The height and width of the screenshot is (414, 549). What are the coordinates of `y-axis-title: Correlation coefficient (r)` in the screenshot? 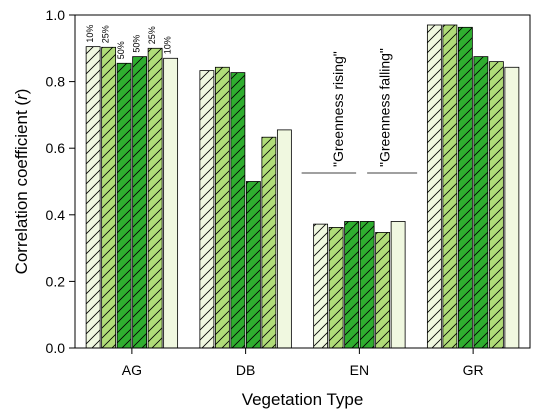 It's located at (21, 182).